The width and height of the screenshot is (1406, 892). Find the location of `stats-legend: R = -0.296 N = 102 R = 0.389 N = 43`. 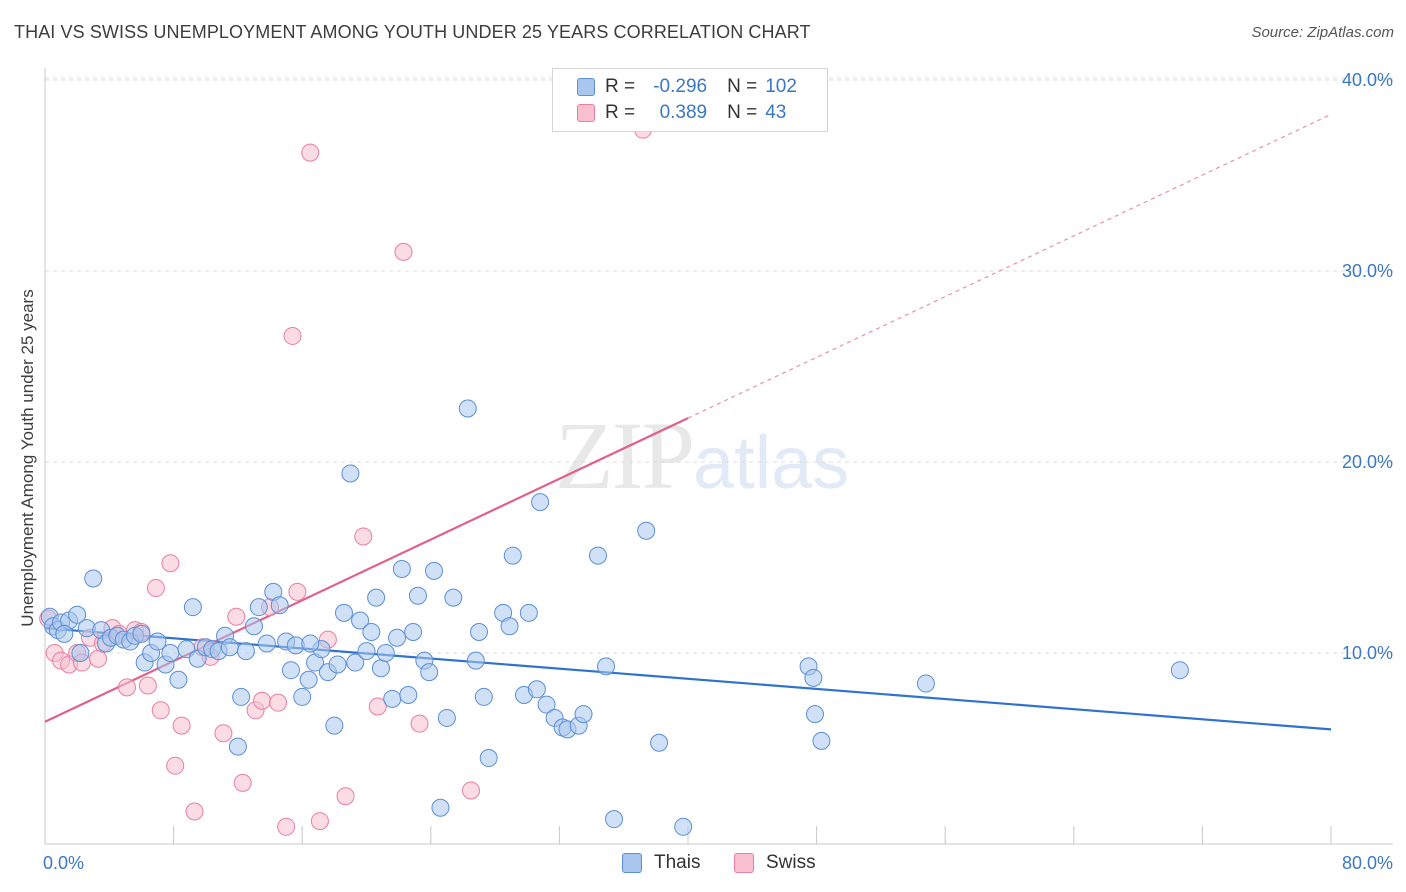

stats-legend: R = -0.296 N = 102 R = 0.389 N = 43 is located at coordinates (690, 100).